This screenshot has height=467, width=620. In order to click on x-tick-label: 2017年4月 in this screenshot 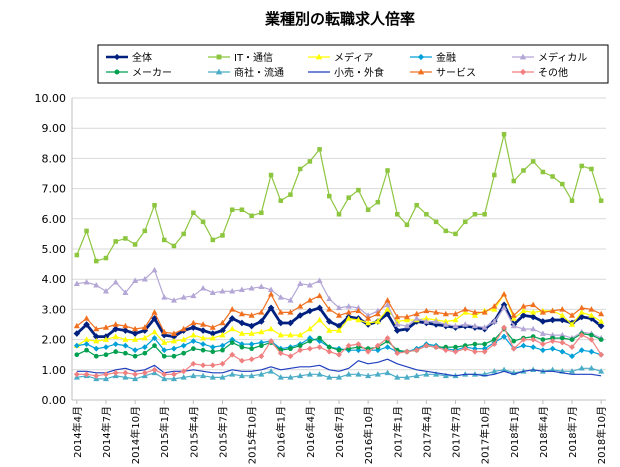, I will do `click(426, 432)`.